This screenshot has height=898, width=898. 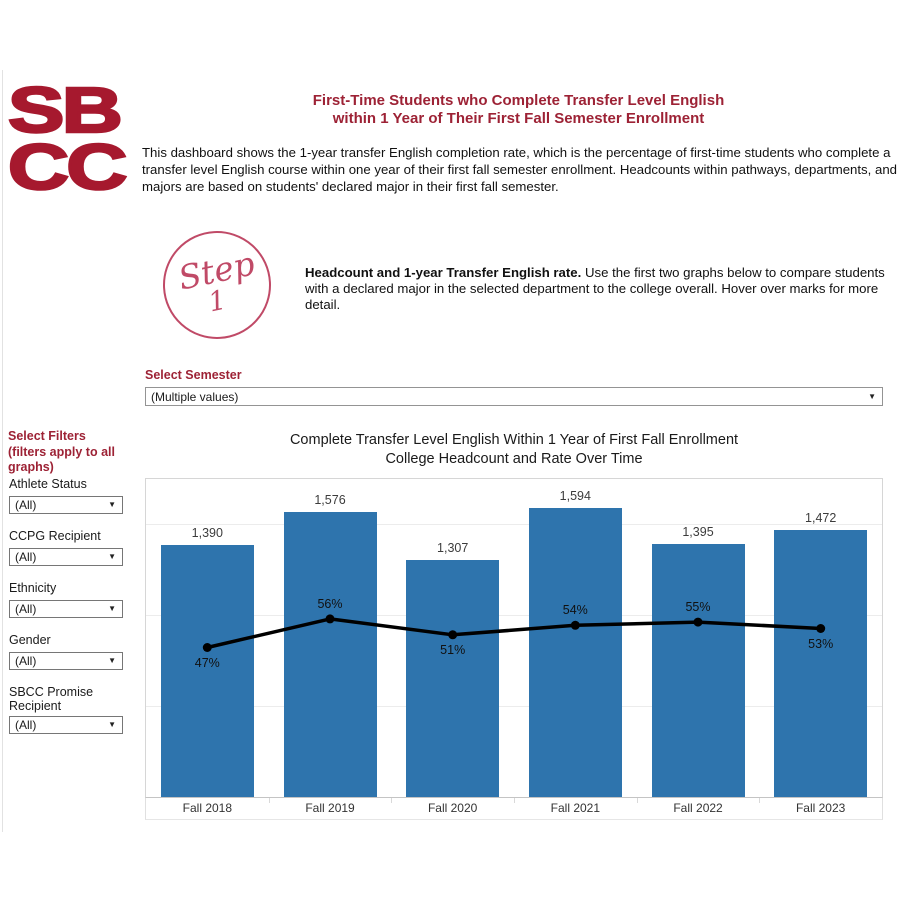 What do you see at coordinates (67, 167) in the screenshot?
I see `logo-line-2: CC` at bounding box center [67, 167].